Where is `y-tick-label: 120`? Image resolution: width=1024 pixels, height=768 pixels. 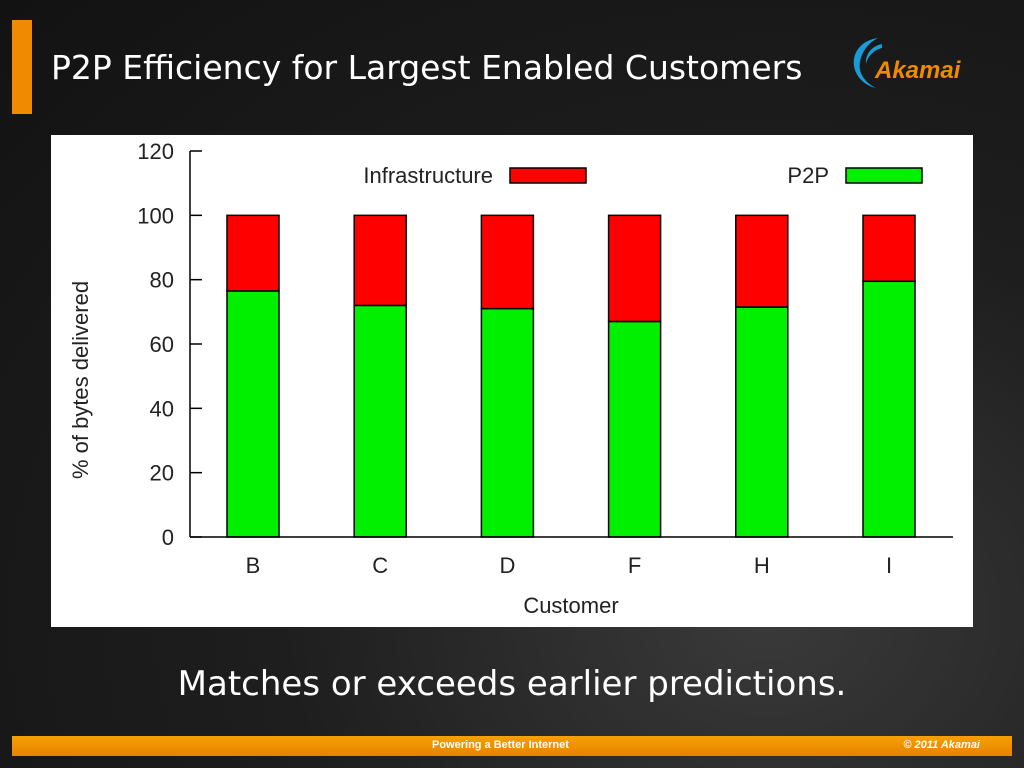 y-tick-label: 120 is located at coordinates (155, 151).